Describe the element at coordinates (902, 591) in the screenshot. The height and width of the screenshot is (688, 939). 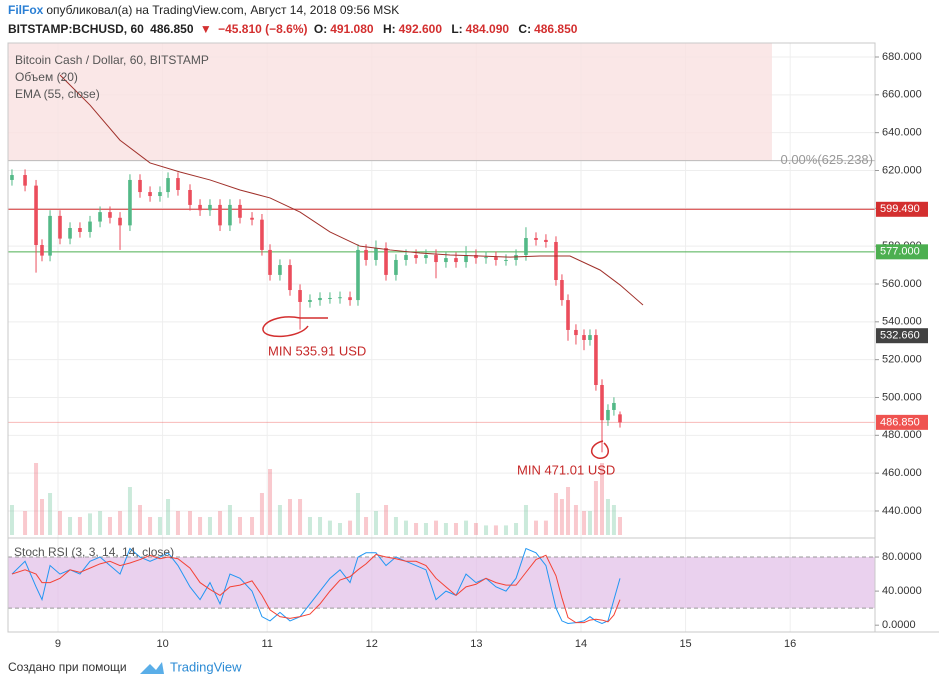
I see `y-tick-label: 40.0000` at that location.